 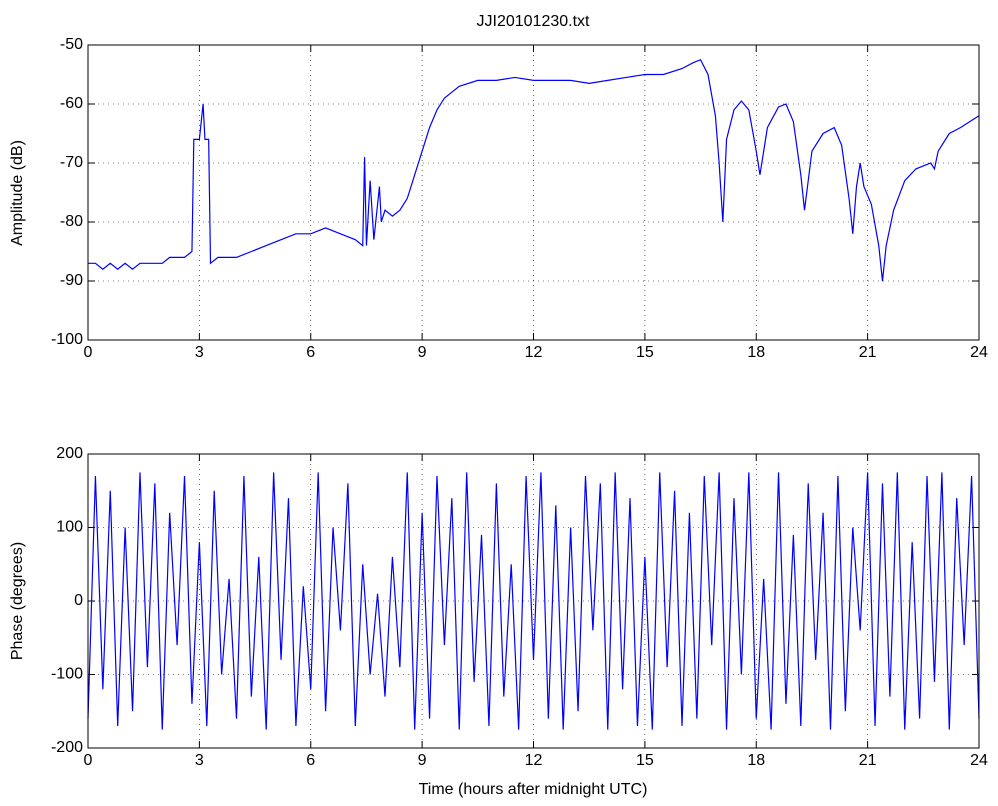 I want to click on y-tick-label: -70, so click(x=71, y=162).